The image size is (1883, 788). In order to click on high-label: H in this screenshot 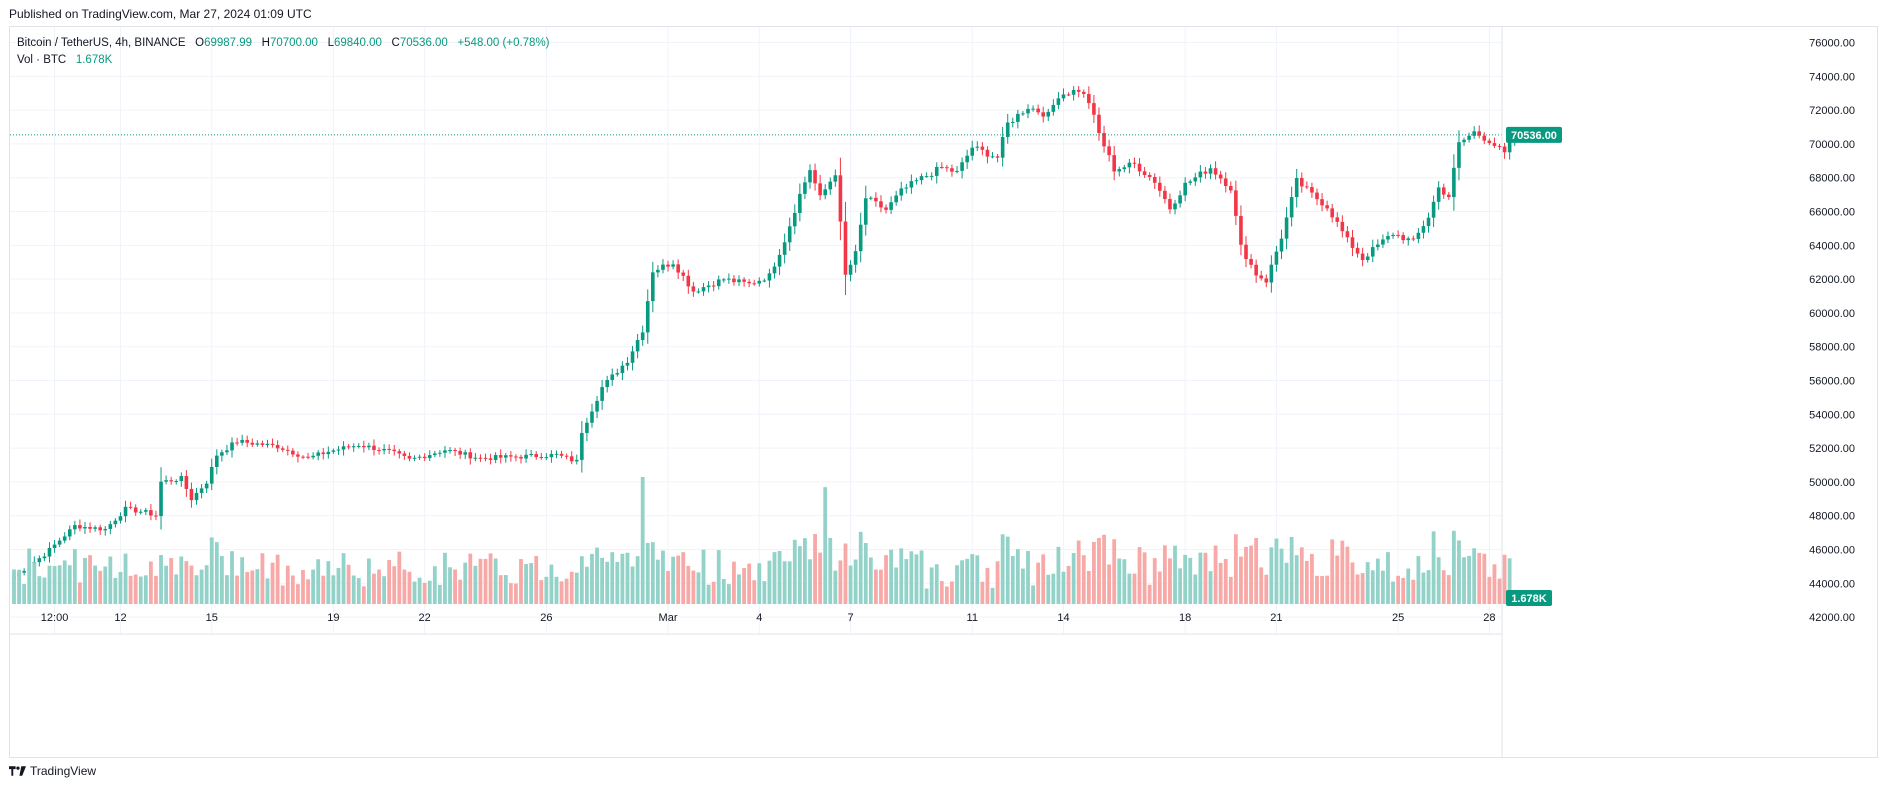, I will do `click(265, 43)`.